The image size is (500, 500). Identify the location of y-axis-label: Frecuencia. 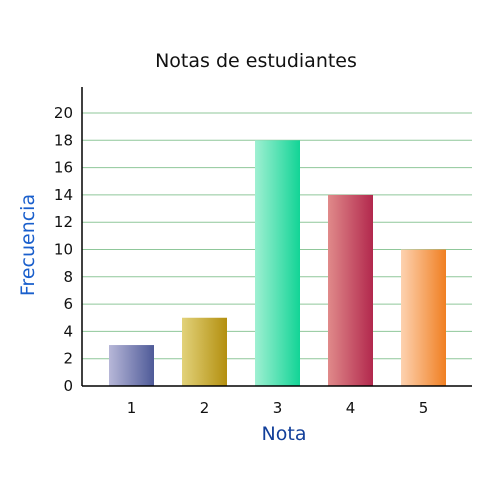
(28, 245).